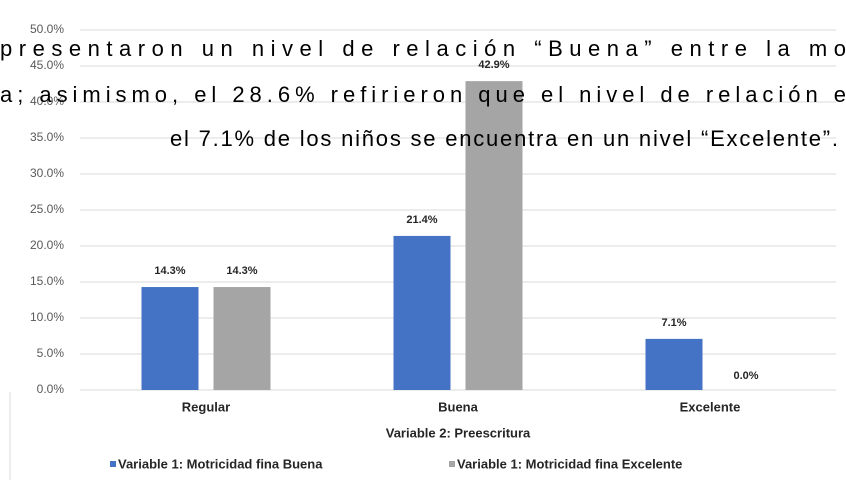 The width and height of the screenshot is (846, 480). What do you see at coordinates (47, 317) in the screenshot?
I see `y-tick-label: 10.0%` at bounding box center [47, 317].